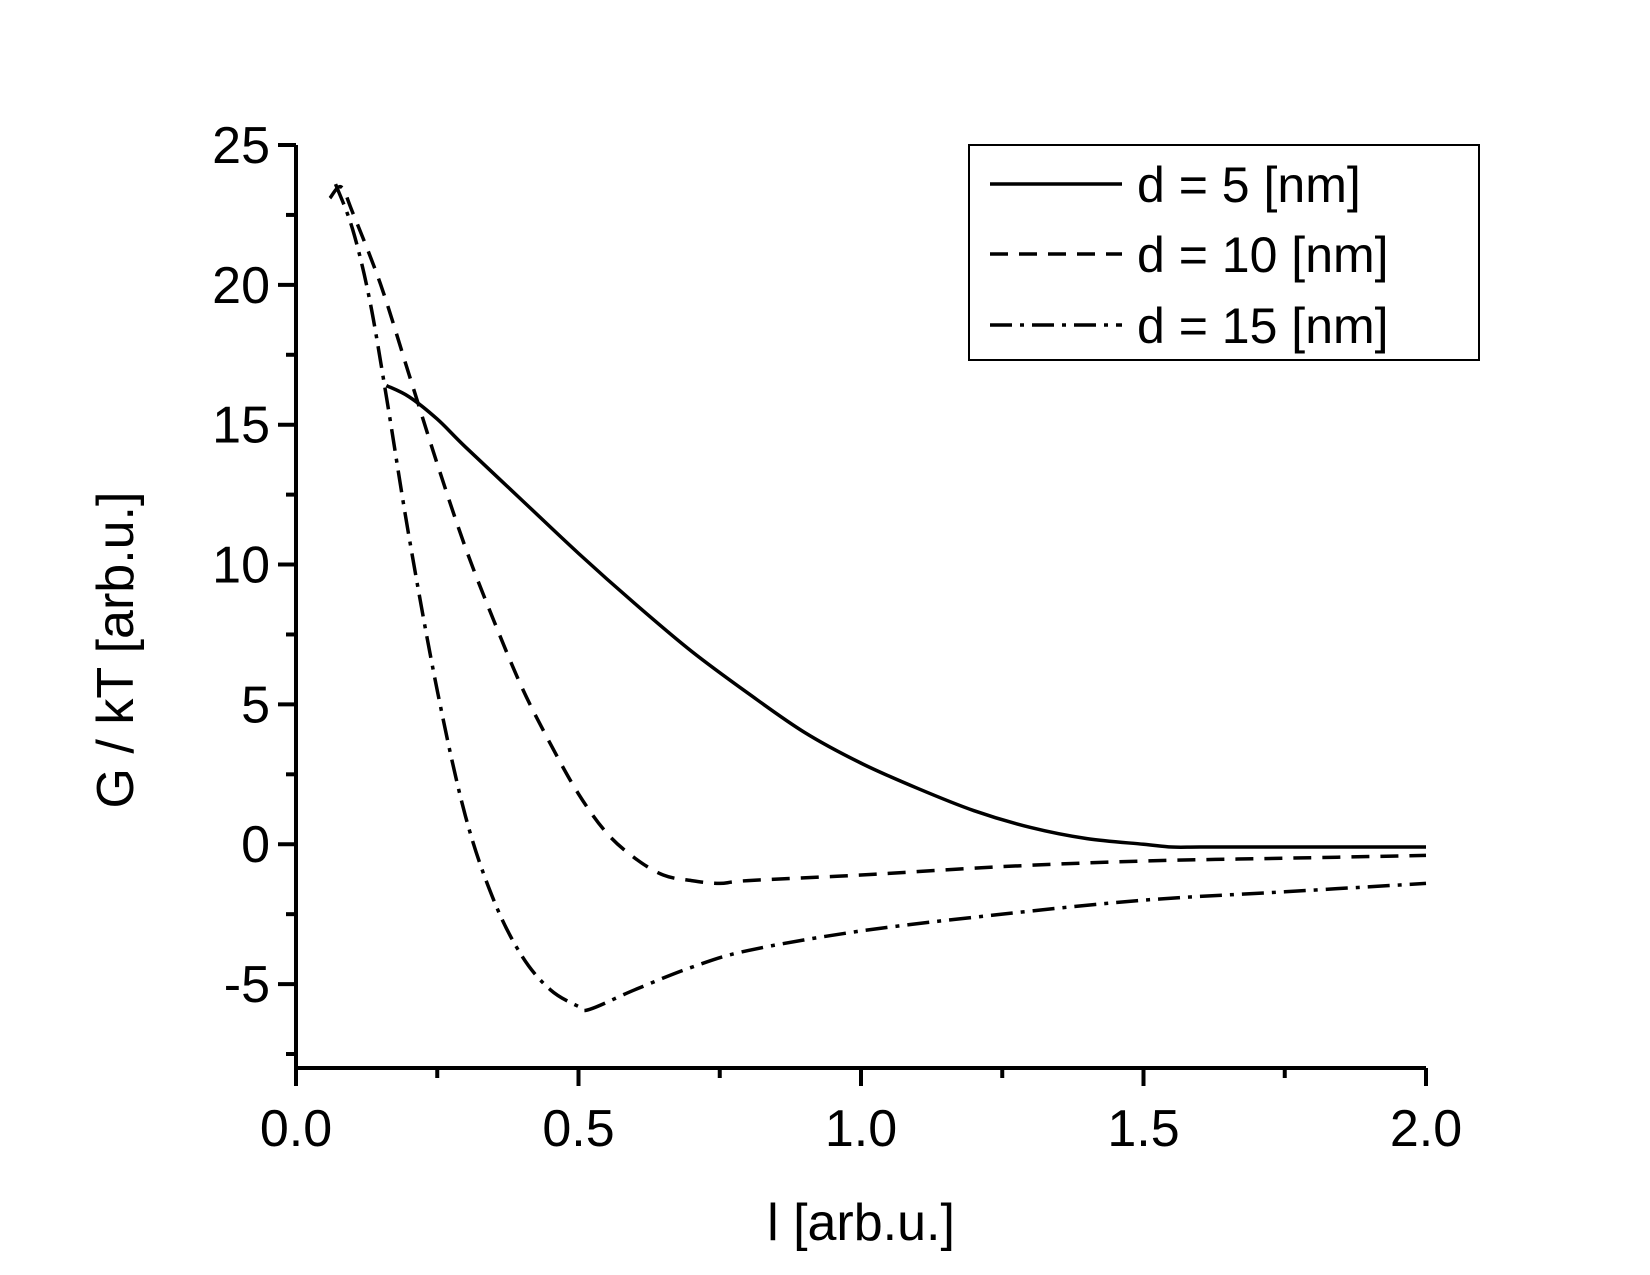  Describe the element at coordinates (255, 705) in the screenshot. I see `y-tick-label: 5` at that location.